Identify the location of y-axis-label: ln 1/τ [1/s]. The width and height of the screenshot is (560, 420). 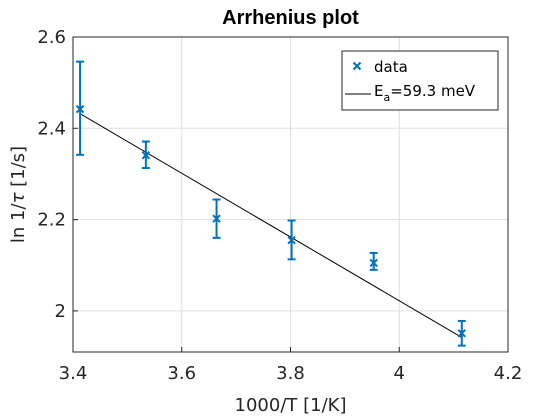
(18, 194).